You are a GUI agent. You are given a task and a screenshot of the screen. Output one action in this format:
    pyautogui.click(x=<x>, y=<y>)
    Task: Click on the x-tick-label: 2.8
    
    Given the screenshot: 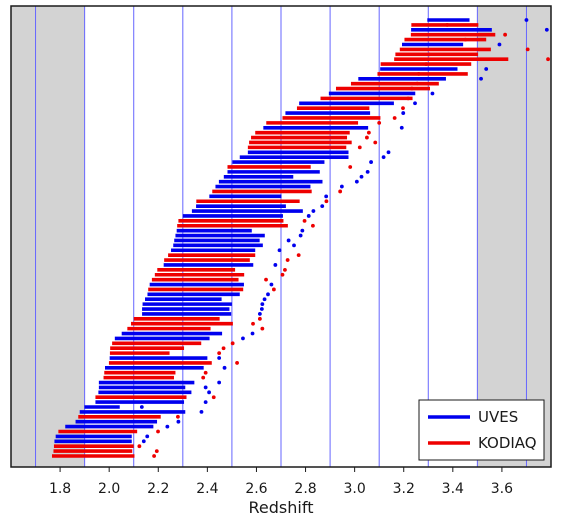 What is the action you would take?
    pyautogui.click(x=305, y=489)
    